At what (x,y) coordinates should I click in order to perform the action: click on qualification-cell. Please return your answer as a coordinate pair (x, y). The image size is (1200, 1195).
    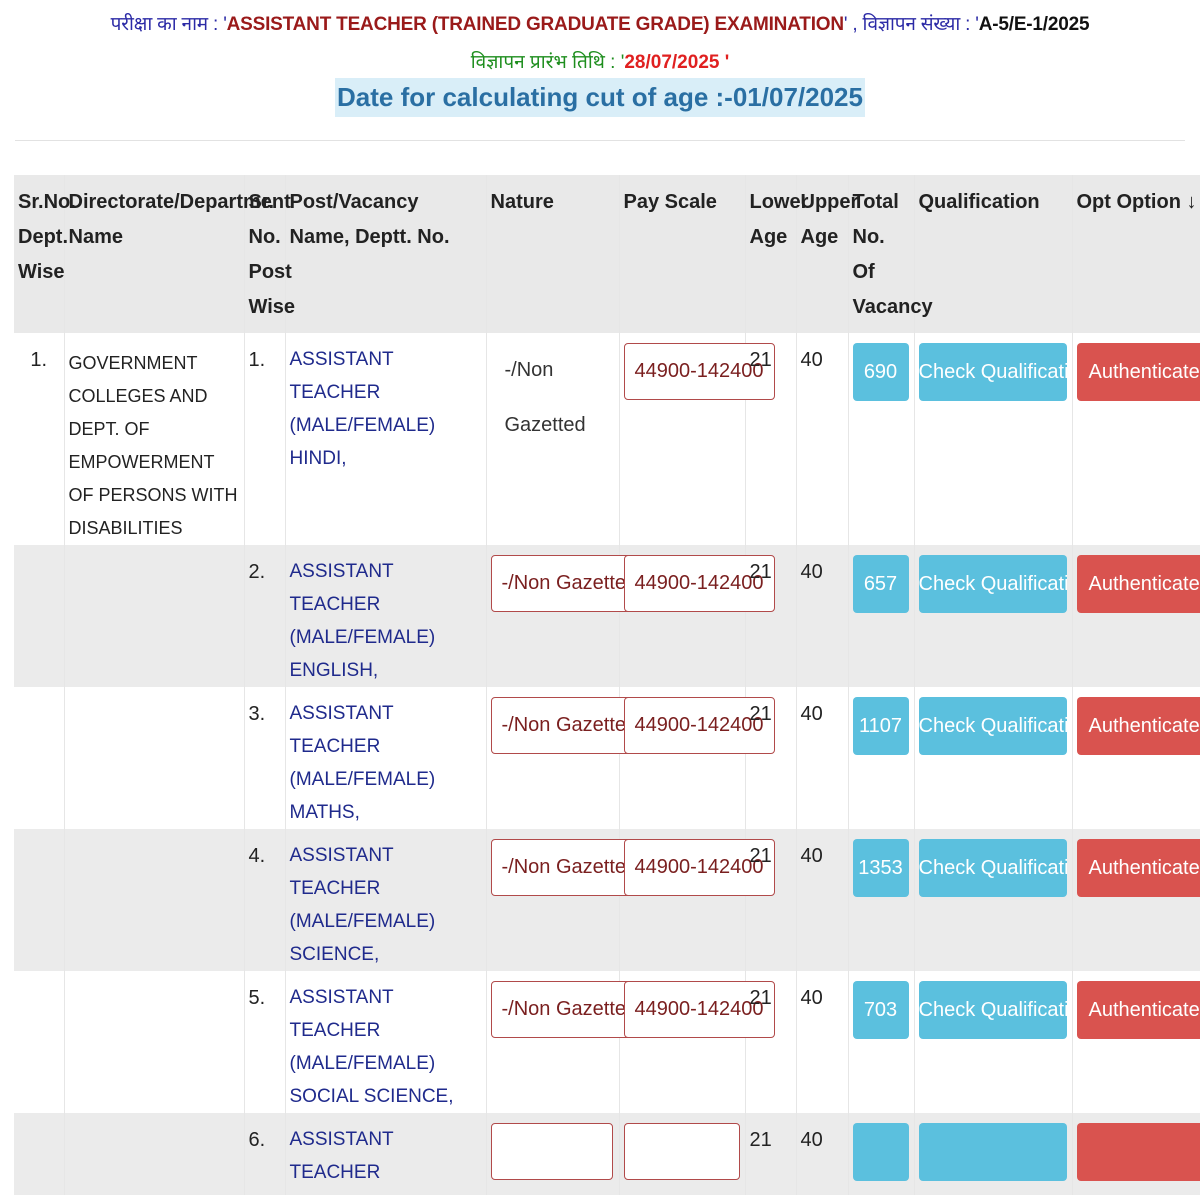
    Looking at the image, I should click on (993, 1154).